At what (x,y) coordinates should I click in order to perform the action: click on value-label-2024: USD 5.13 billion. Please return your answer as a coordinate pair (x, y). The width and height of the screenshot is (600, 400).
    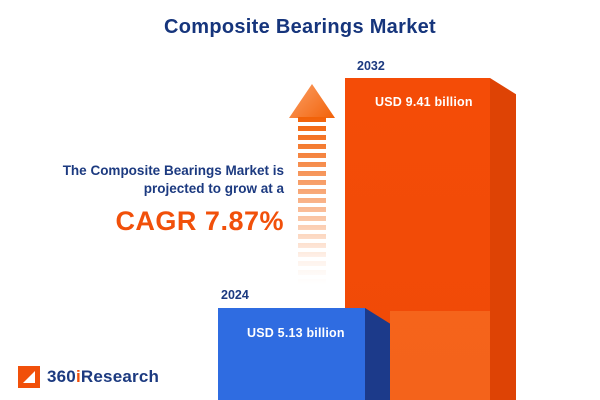
    Looking at the image, I should click on (296, 333).